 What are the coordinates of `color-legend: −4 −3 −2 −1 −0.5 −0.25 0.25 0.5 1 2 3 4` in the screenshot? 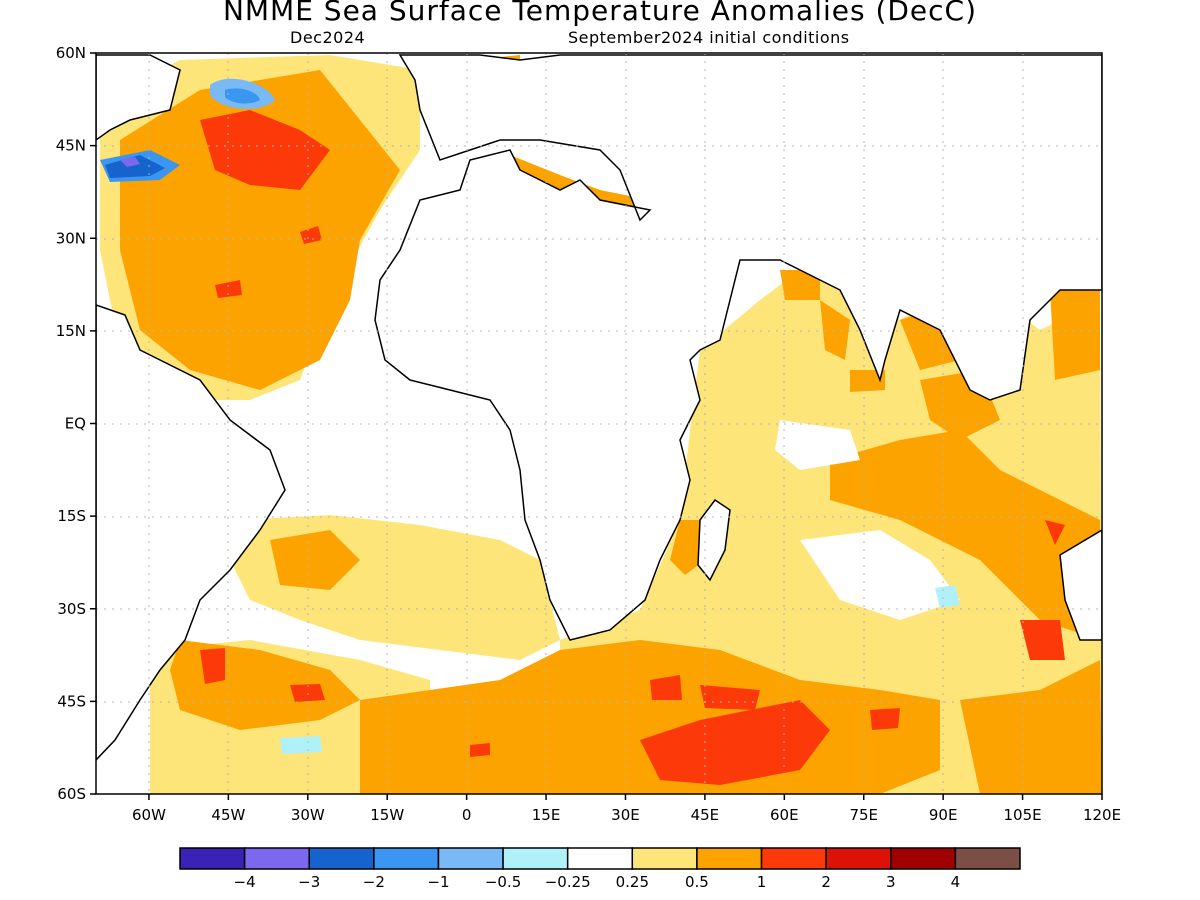 It's located at (600, 869).